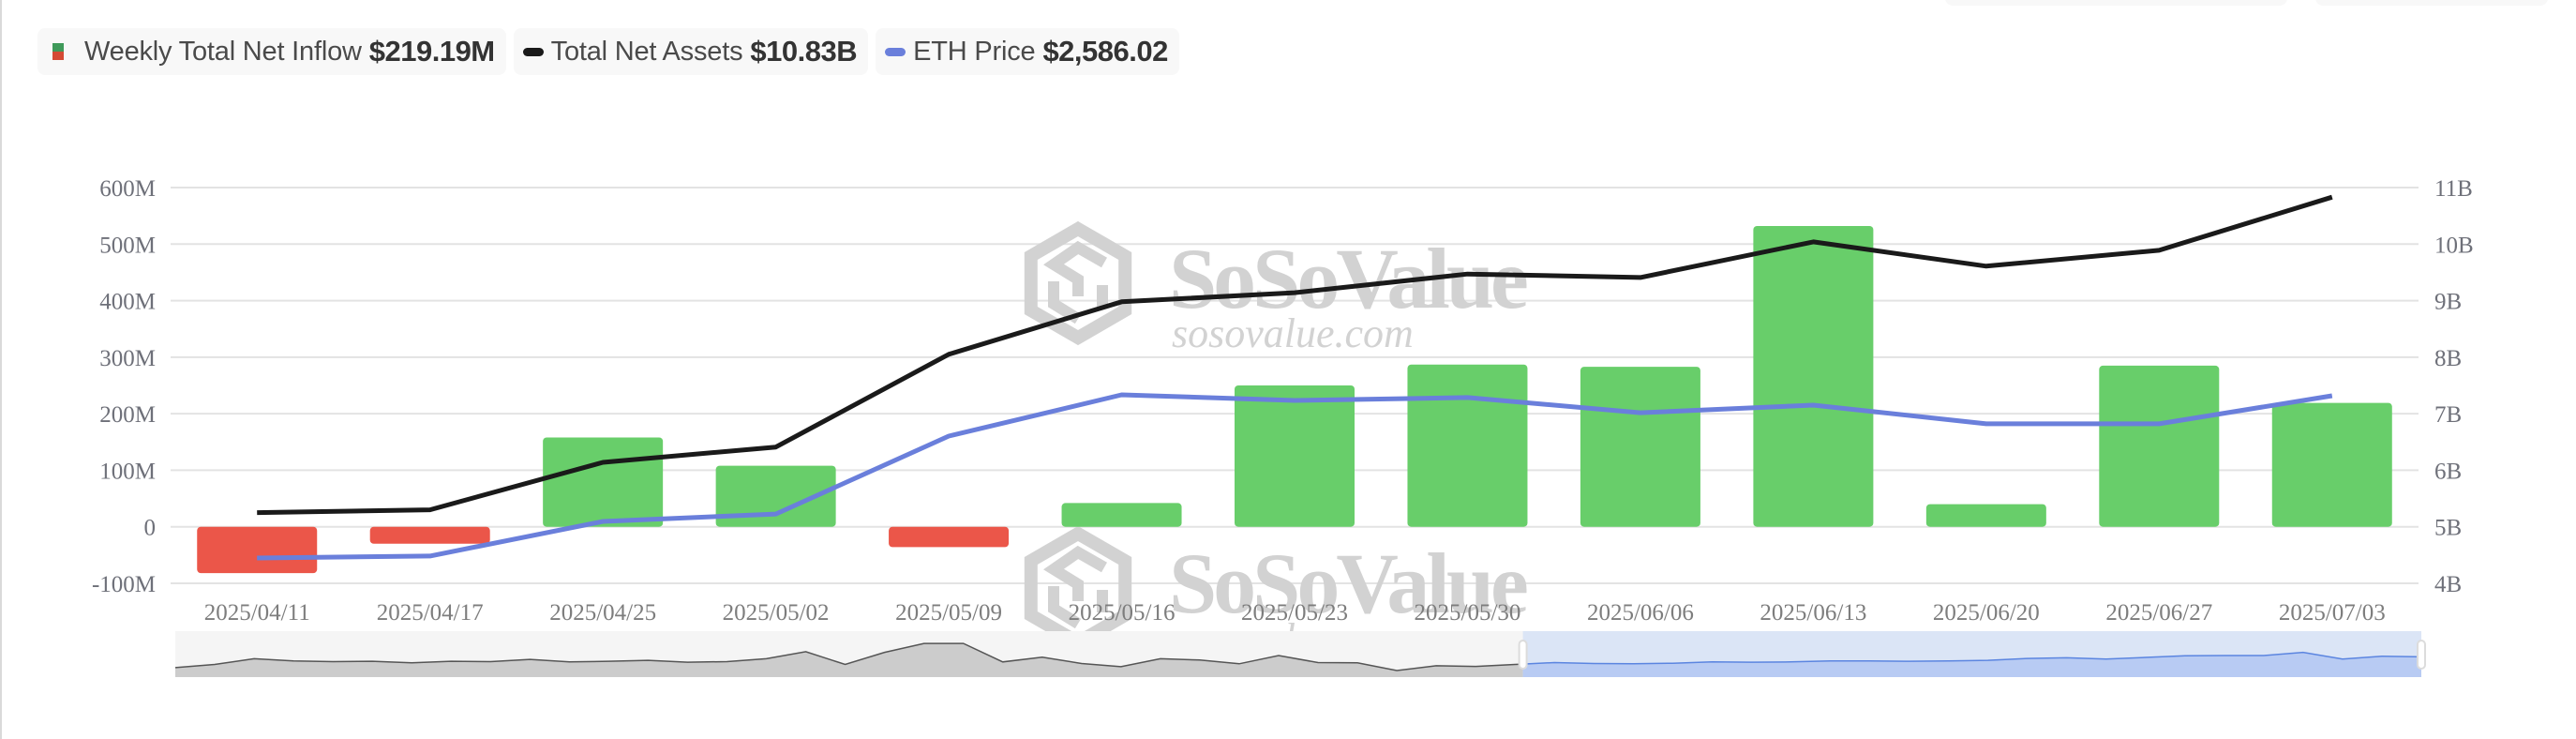 Image resolution: width=2576 pixels, height=739 pixels. I want to click on legend-item-eth-price: ETH Price $2,586.02, so click(1028, 51).